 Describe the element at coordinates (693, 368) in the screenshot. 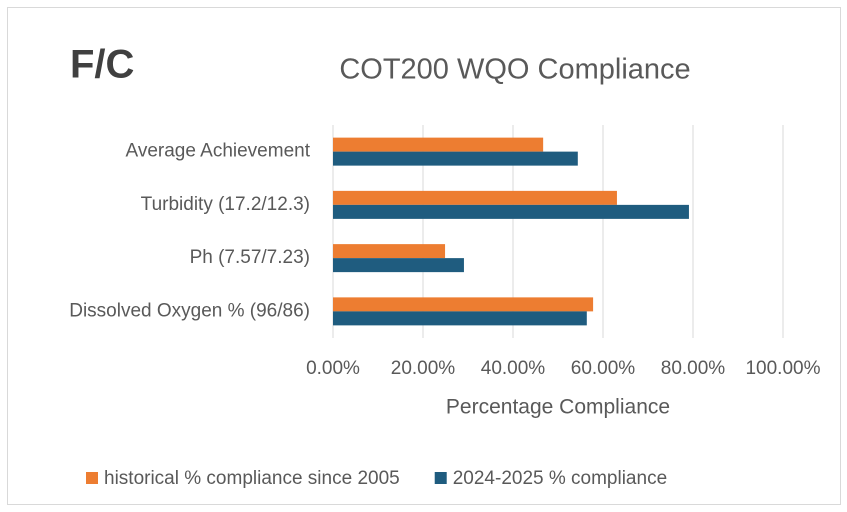

I see `x-tick-label: 80.00%` at that location.